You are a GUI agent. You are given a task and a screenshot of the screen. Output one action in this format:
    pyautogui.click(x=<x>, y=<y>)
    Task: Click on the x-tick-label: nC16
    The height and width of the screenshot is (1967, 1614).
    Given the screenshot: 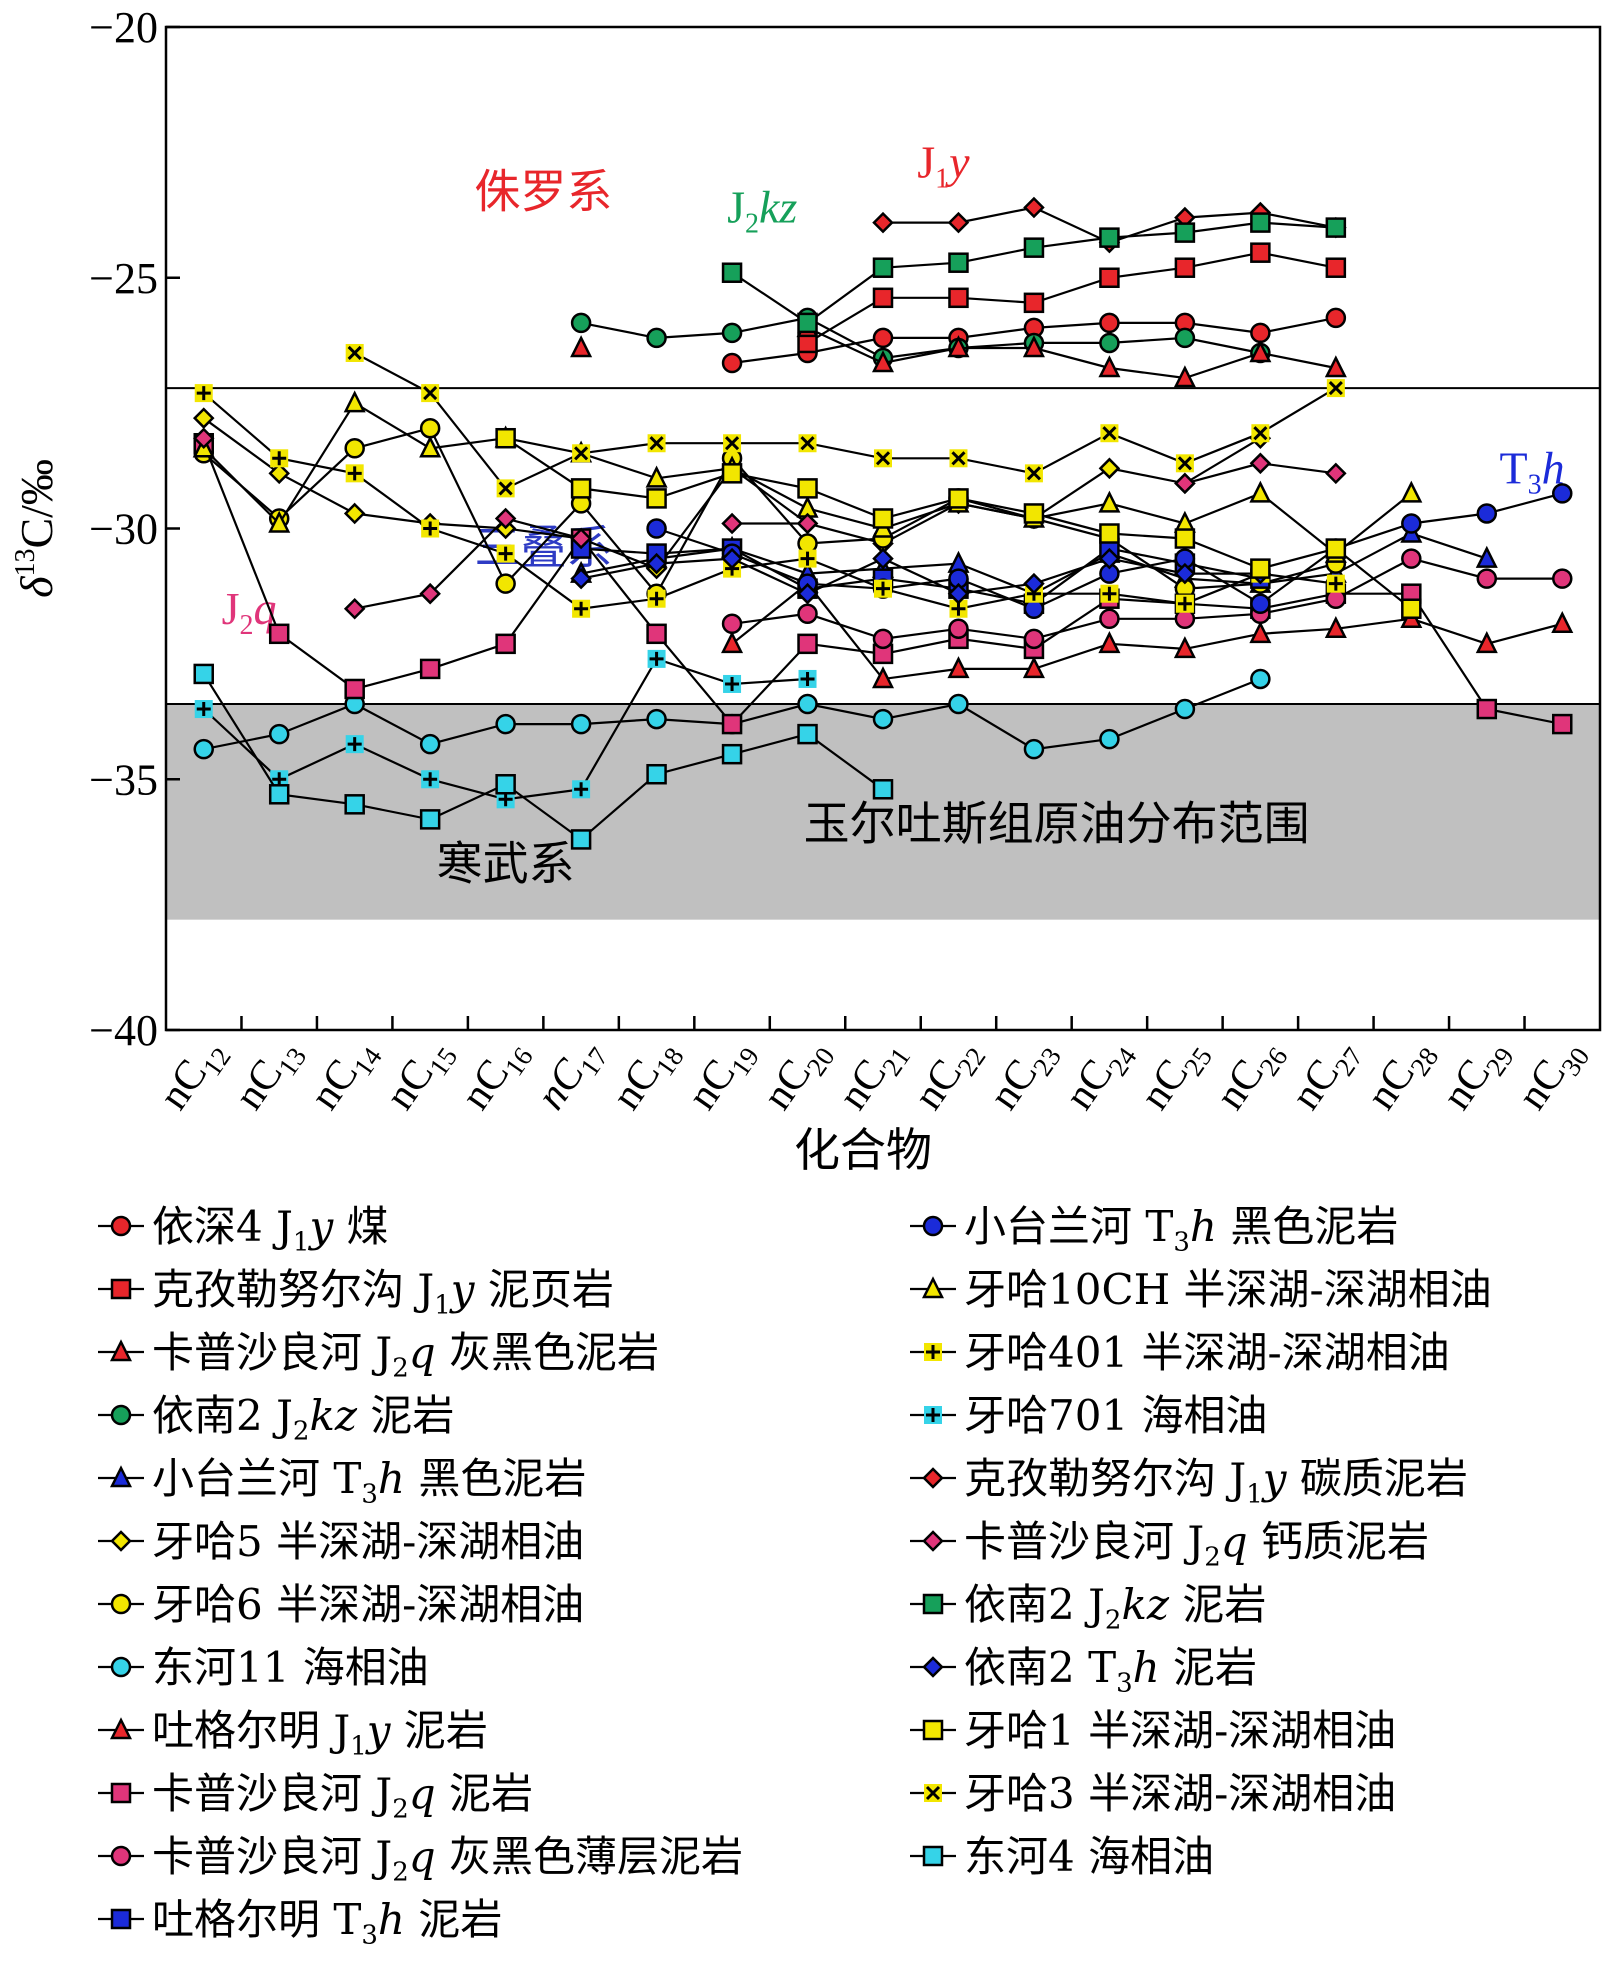 What is the action you would take?
    pyautogui.click(x=496, y=1075)
    